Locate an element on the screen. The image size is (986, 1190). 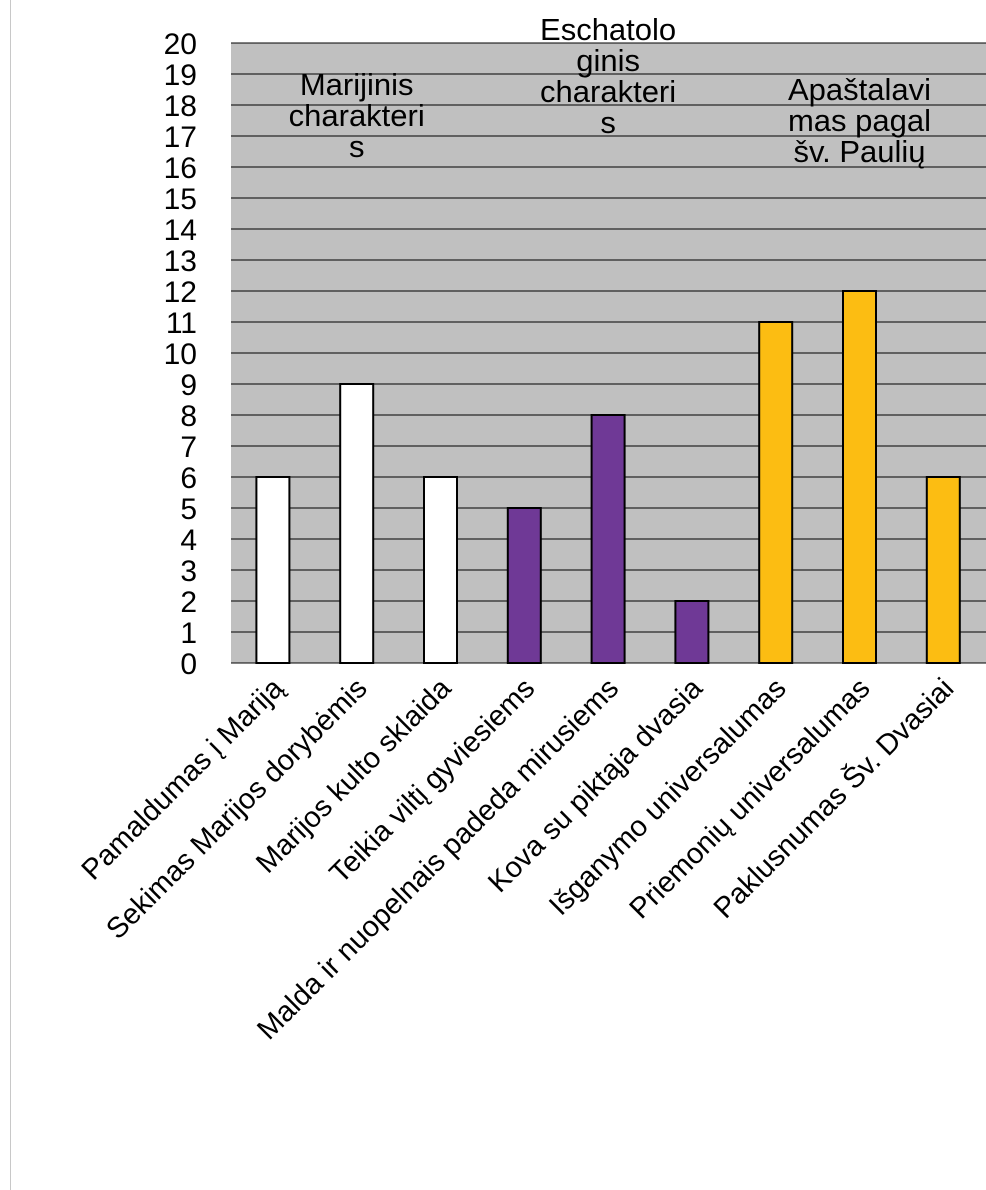
page-edge-line is located at coordinates (10, 595).